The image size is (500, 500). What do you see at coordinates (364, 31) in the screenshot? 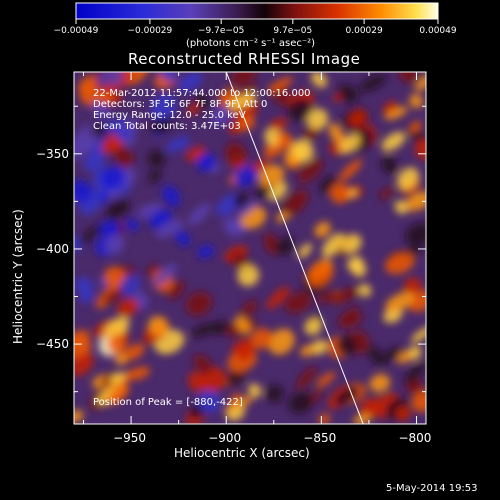
I see `colorbar-tick-label: 0.00029` at bounding box center [364, 31].